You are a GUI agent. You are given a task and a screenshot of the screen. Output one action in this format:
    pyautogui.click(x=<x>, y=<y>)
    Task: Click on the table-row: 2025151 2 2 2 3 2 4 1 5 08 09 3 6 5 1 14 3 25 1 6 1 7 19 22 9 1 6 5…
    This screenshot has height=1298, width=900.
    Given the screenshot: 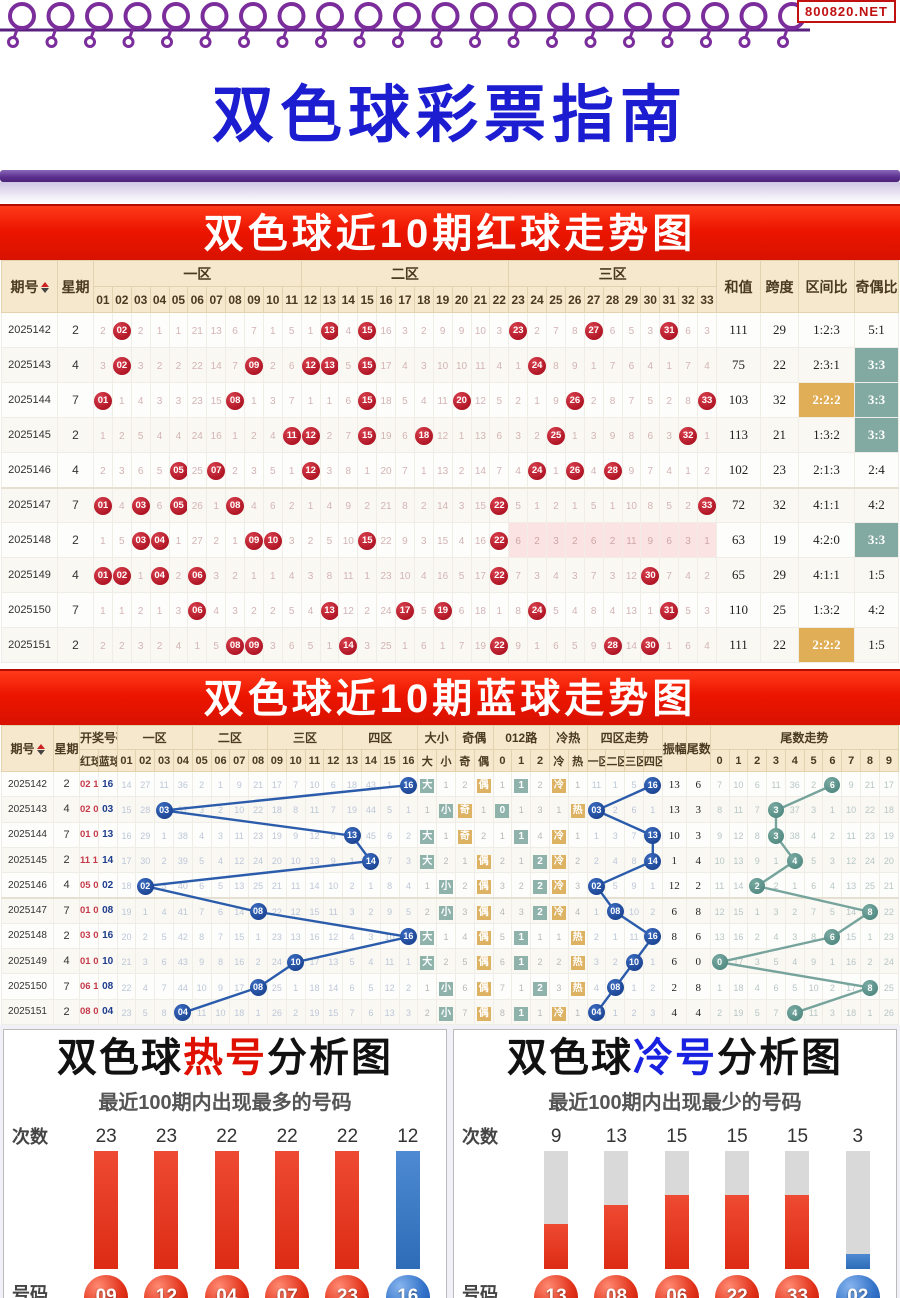 What is the action you would take?
    pyautogui.click(x=450, y=645)
    